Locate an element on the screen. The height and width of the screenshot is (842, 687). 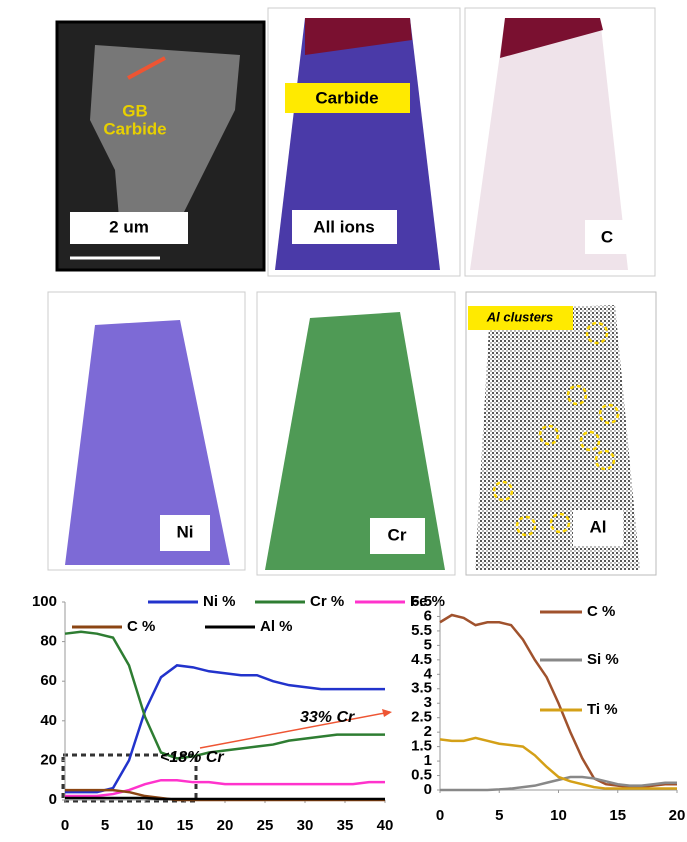
y-tick-label: 6 is located at coordinates (428, 615).